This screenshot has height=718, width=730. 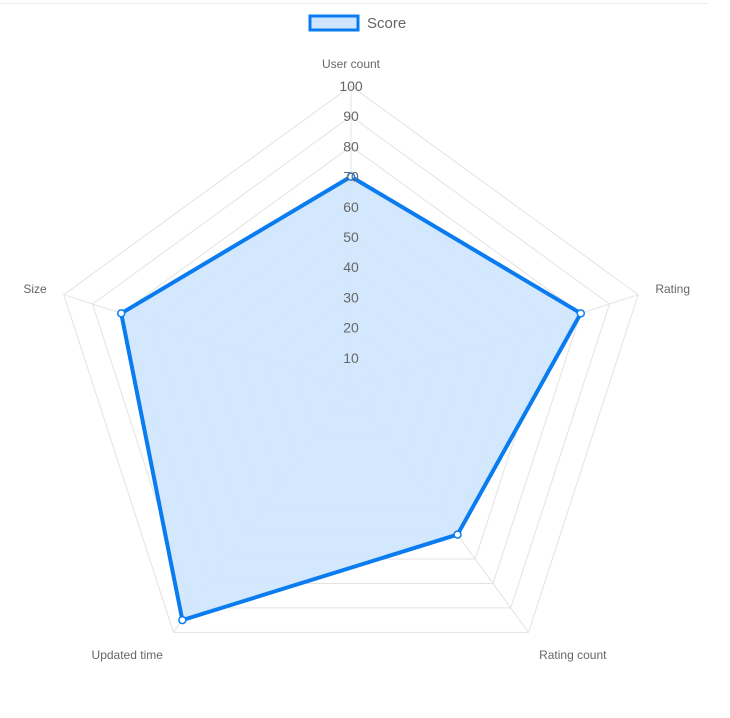 I want to click on tick-label-90: 90, so click(x=351, y=116).